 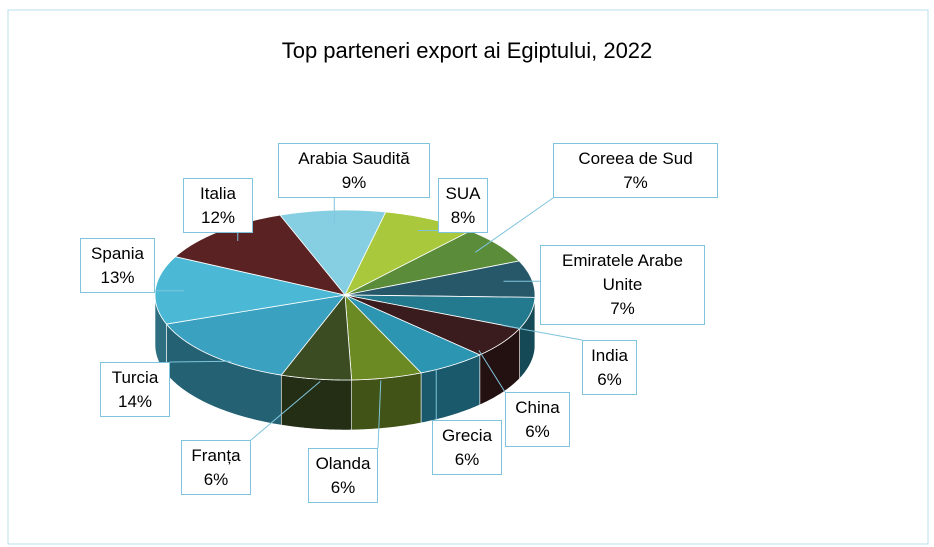 What do you see at coordinates (467, 435) in the screenshot?
I see `label-name: Grecia` at bounding box center [467, 435].